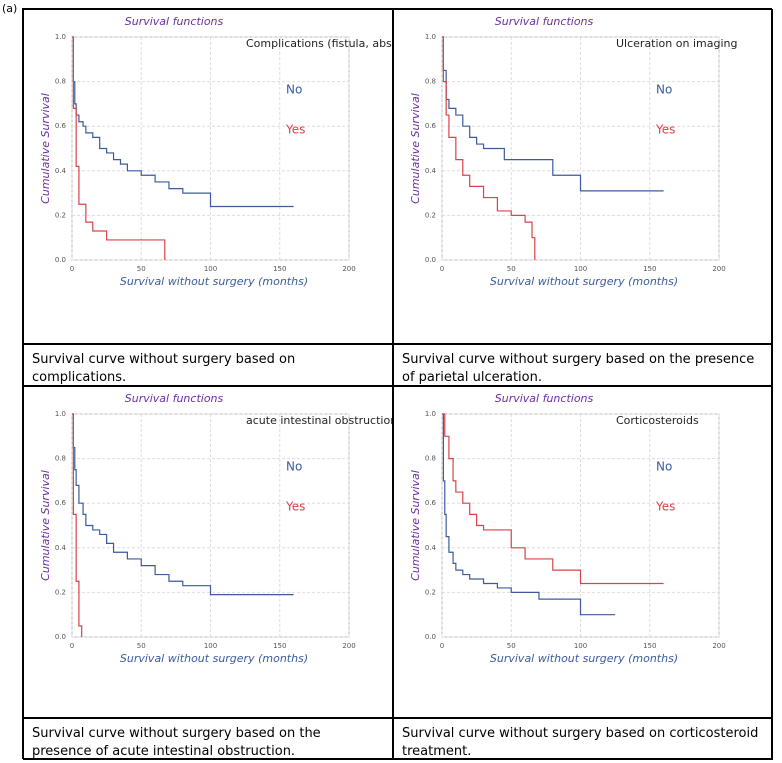 This screenshot has height=763, width=782. Describe the element at coordinates (657, 420) in the screenshot. I see `legend-title: Corticosteroids` at that location.